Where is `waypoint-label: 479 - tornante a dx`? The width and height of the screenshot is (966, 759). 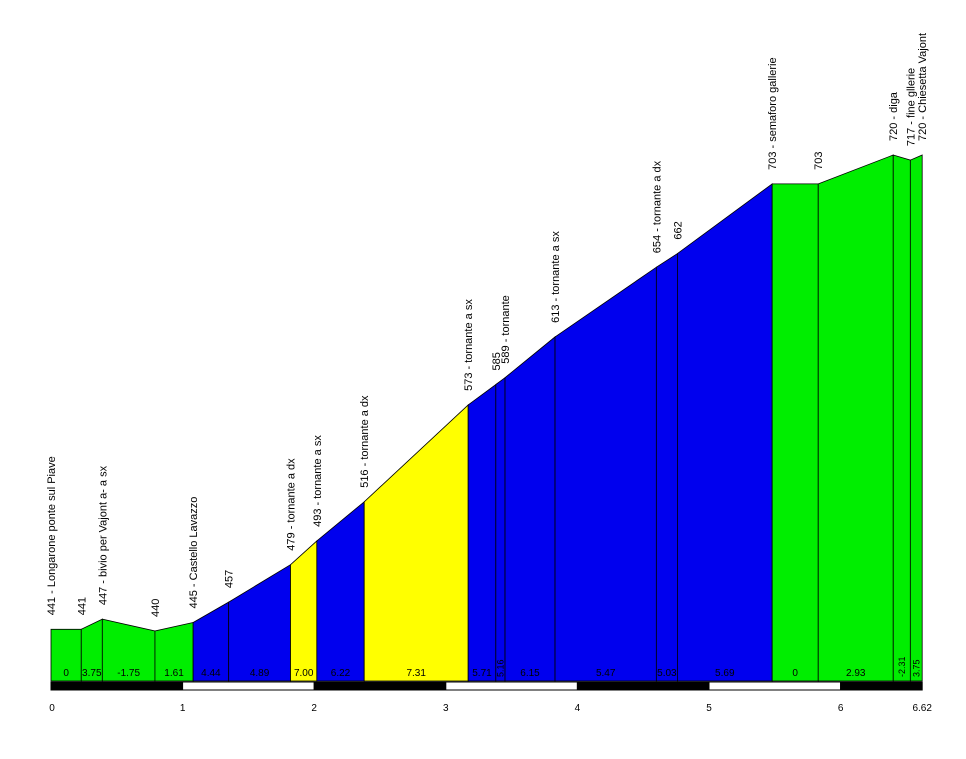 waypoint-label: 479 - tornante a dx is located at coordinates (292, 504).